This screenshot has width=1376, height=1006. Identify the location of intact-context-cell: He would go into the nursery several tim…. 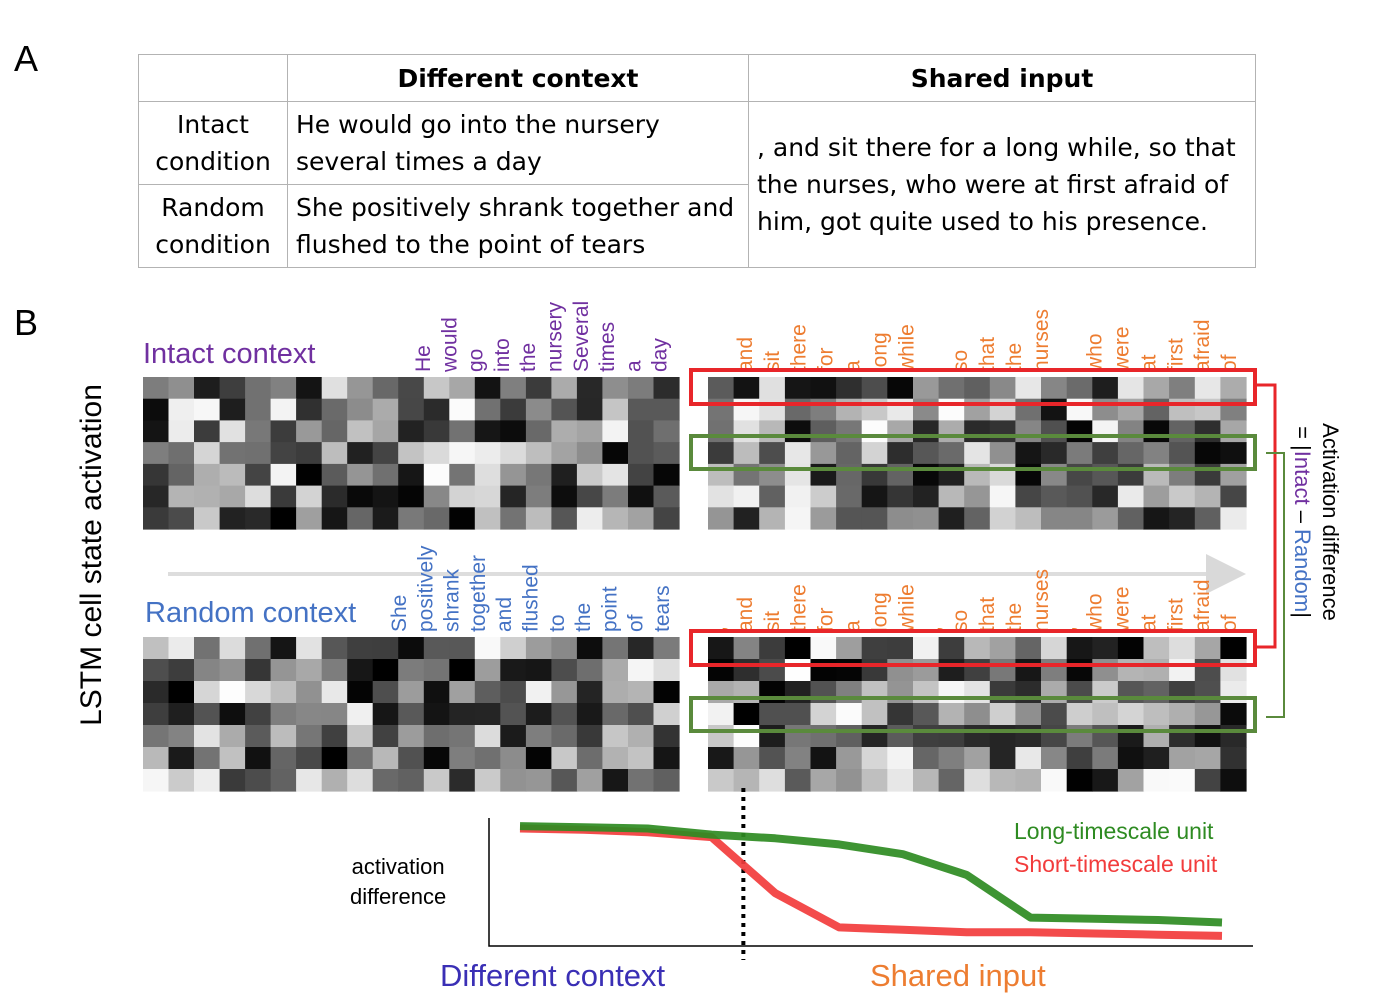
(518, 143).